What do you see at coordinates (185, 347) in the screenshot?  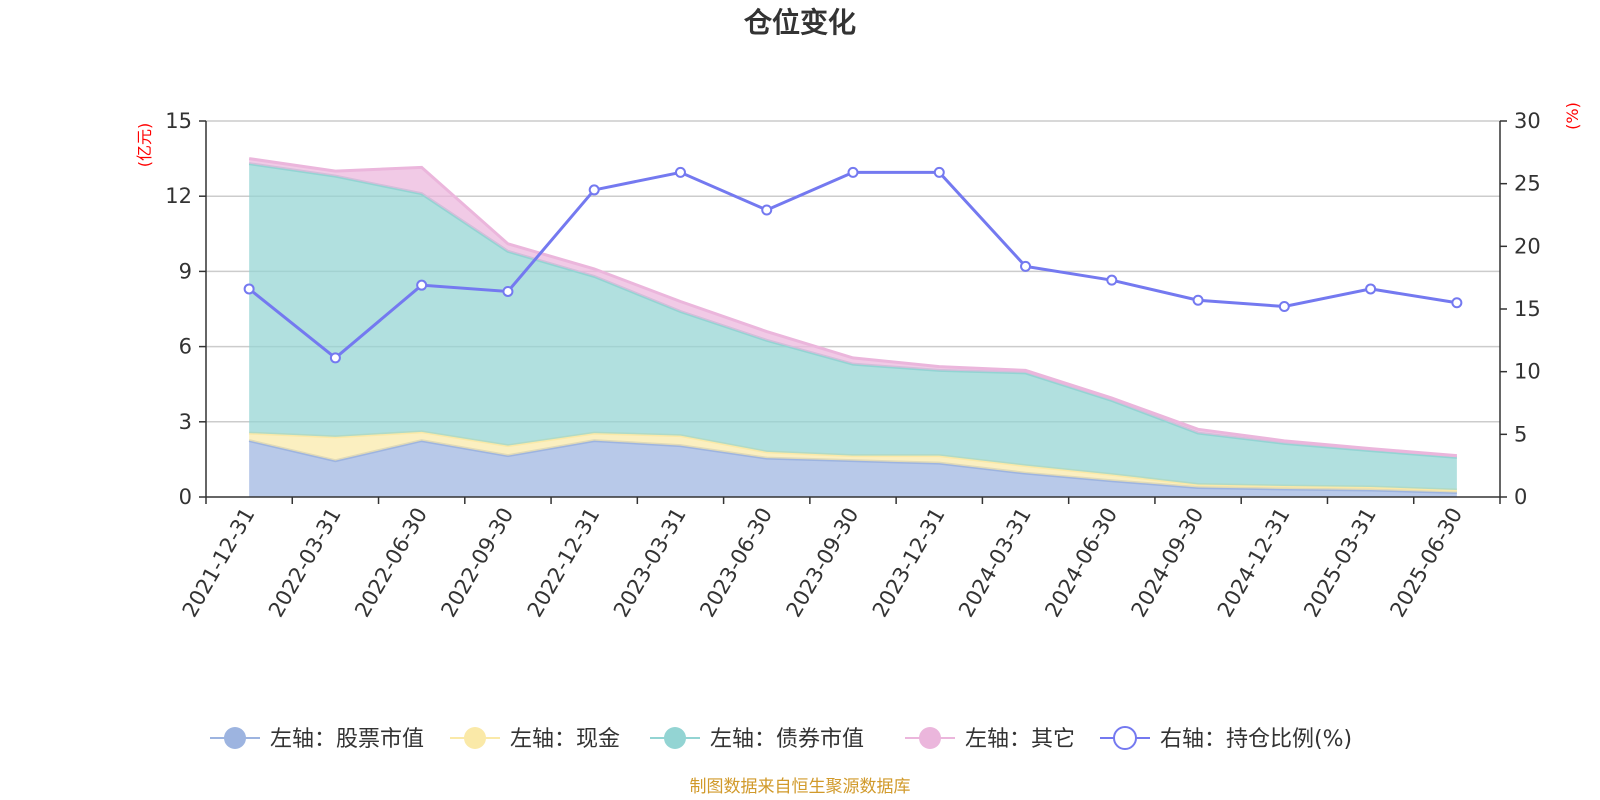 I see `left-axis-tick-label: 6` at bounding box center [185, 347].